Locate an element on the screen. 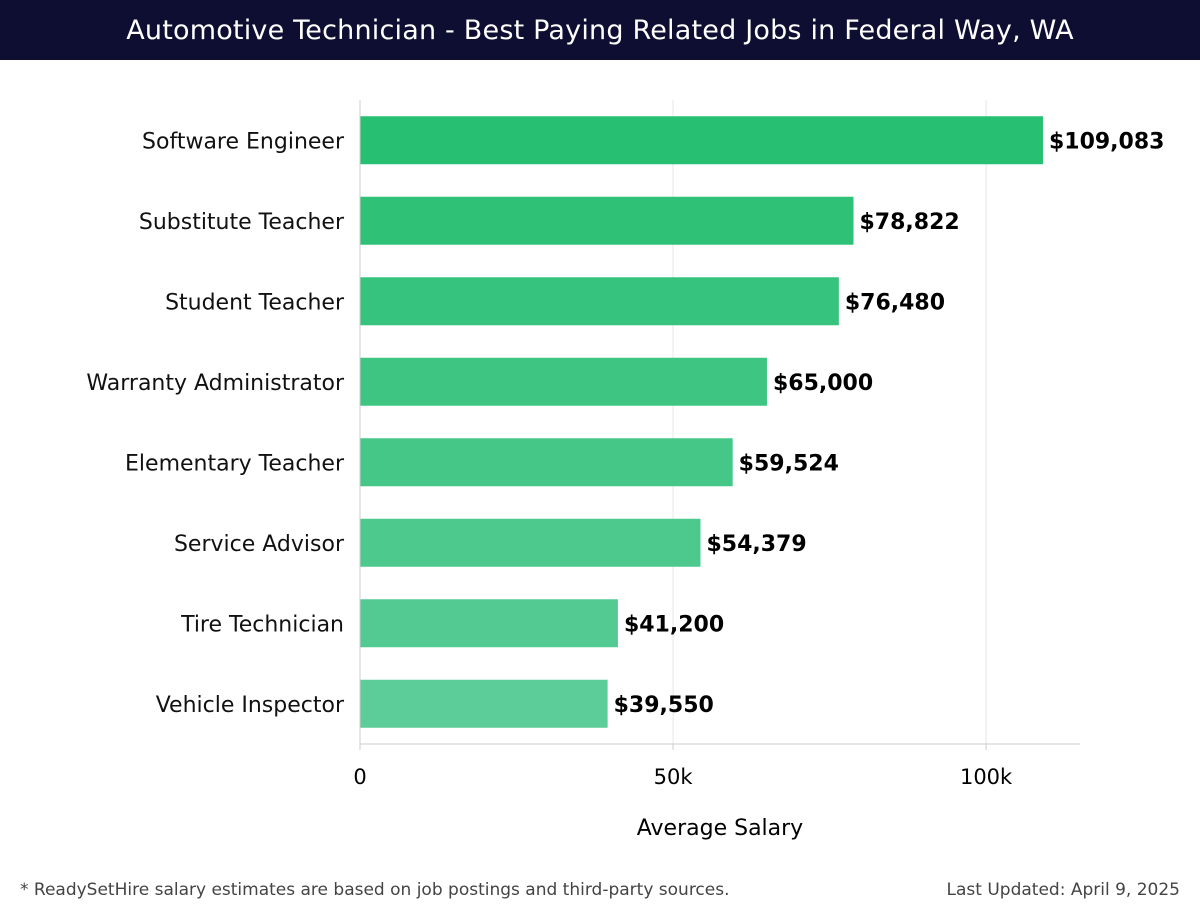  x-tick-label-2: 100k is located at coordinates (986, 777).